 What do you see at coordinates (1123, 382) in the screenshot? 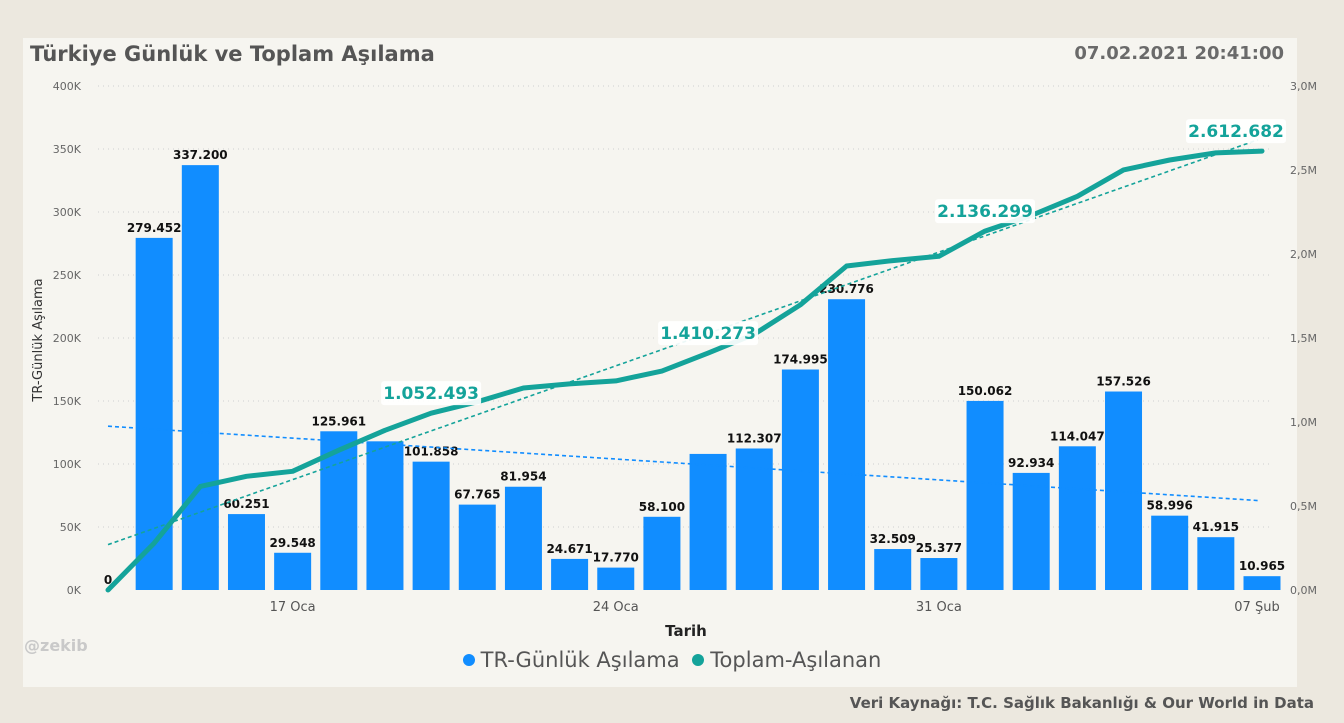
I see `bar-data-label: 157.526` at bounding box center [1123, 382].